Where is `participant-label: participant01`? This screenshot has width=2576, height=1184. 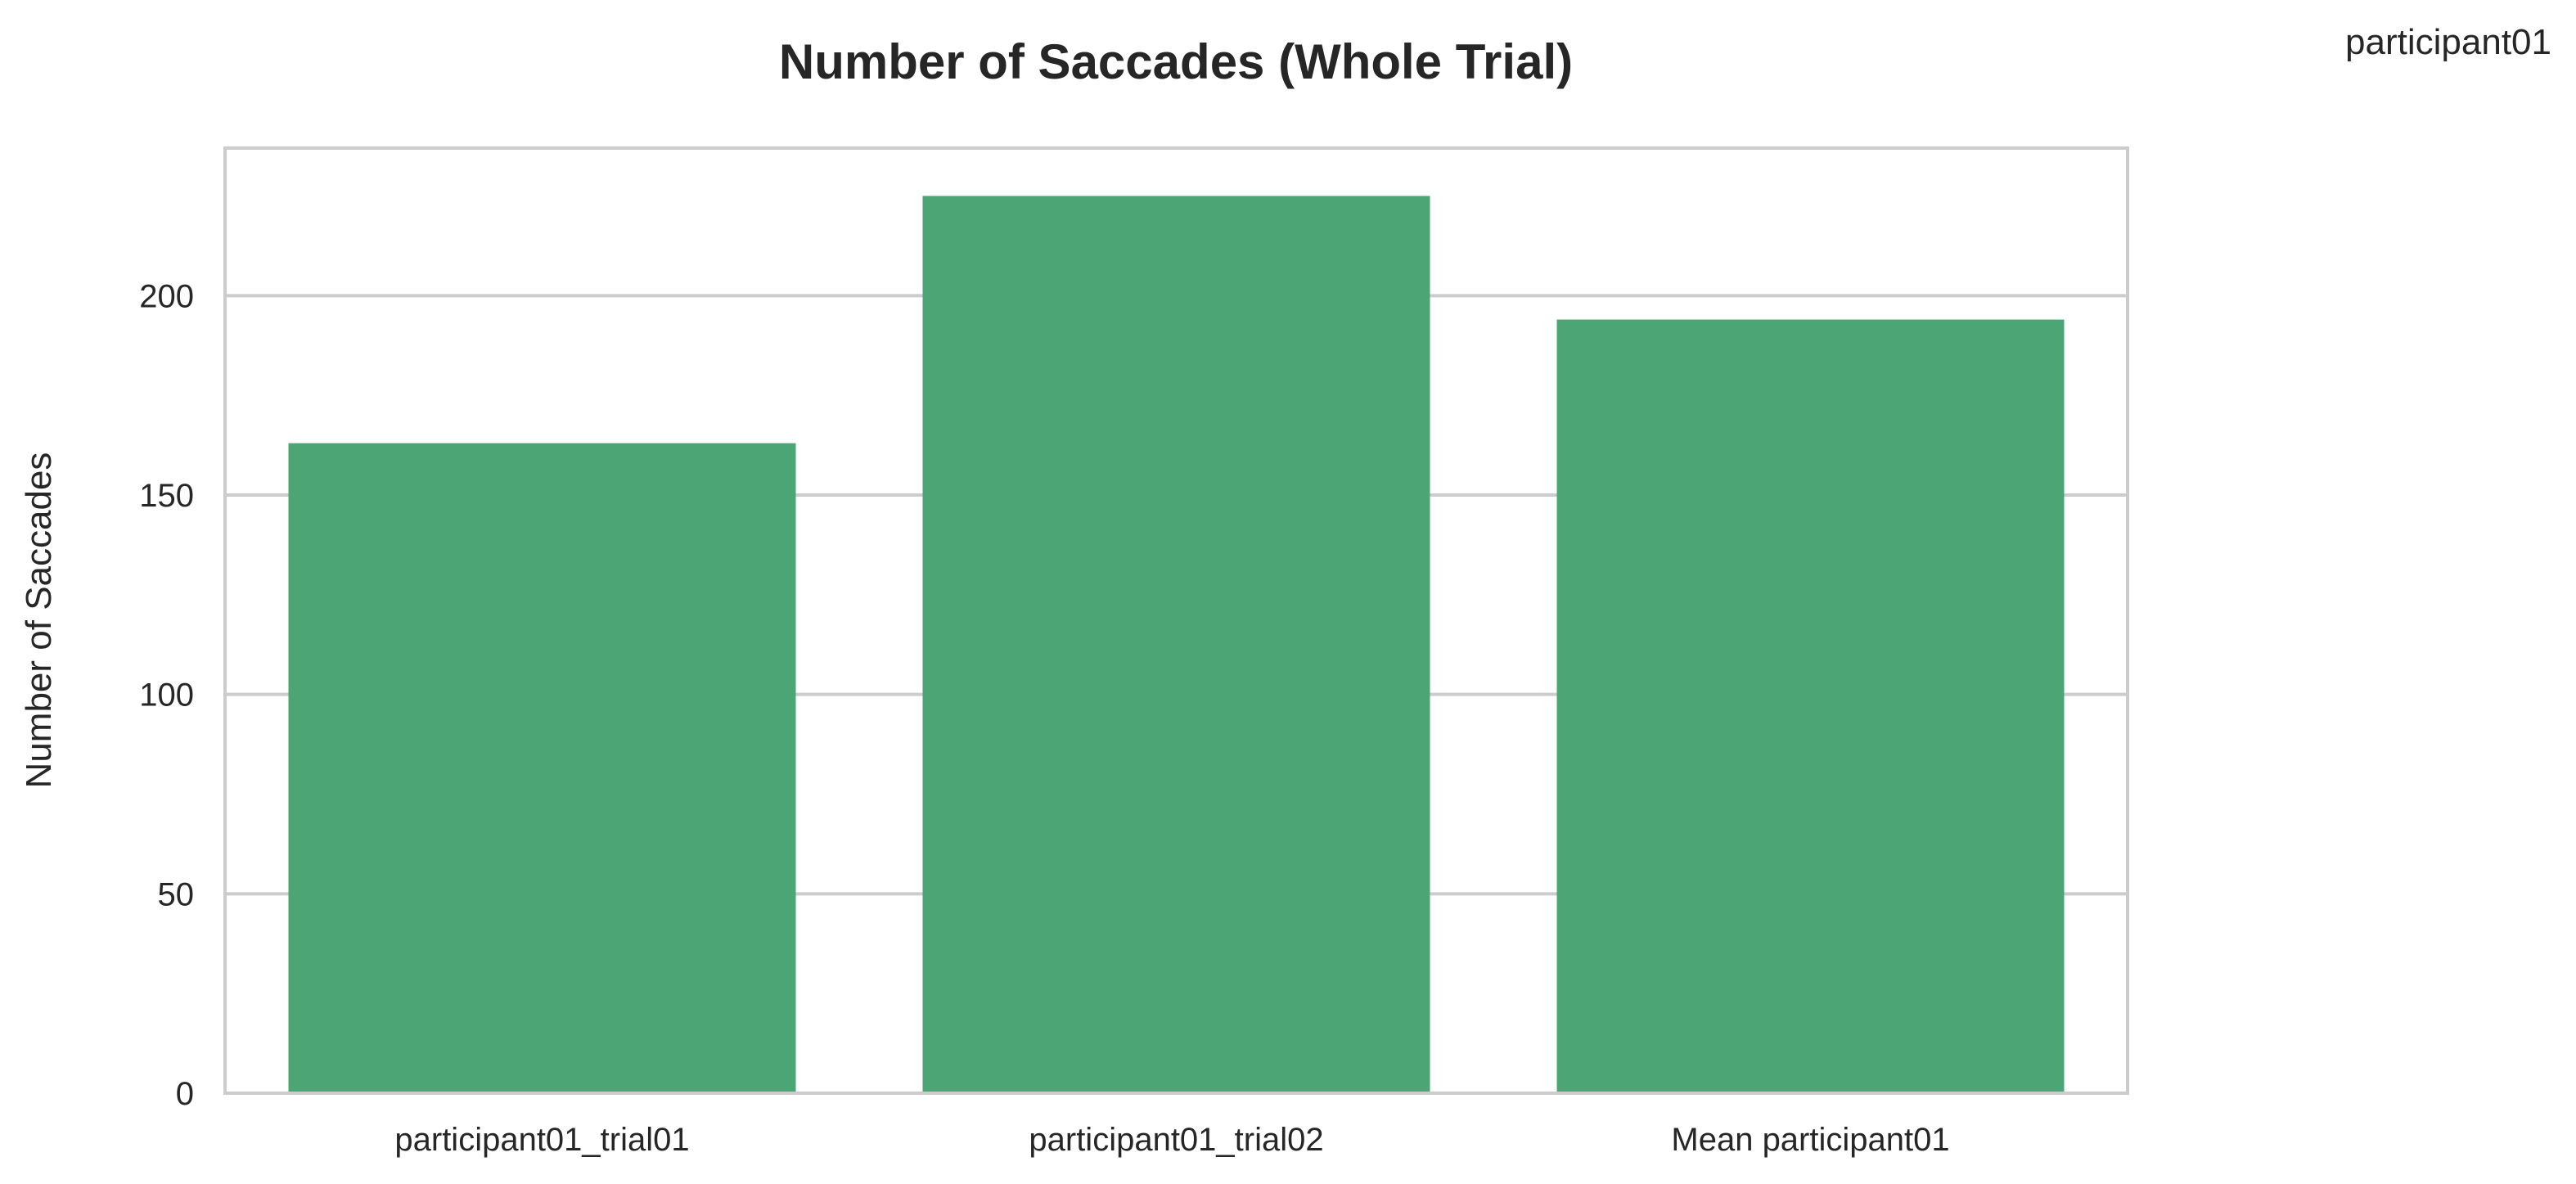 participant-label: participant01 is located at coordinates (2448, 42).